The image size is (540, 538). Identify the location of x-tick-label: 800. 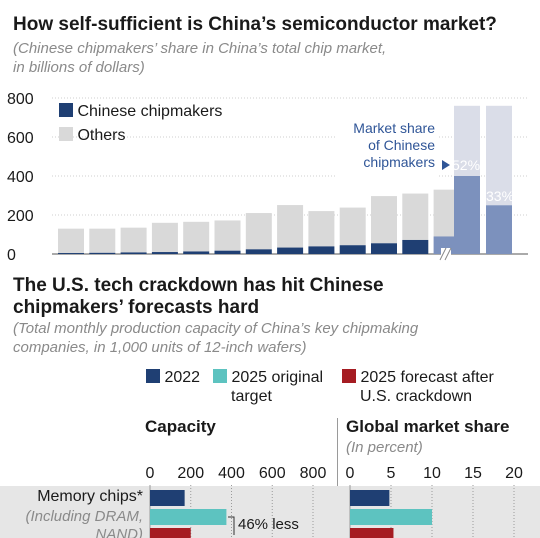
(313, 473).